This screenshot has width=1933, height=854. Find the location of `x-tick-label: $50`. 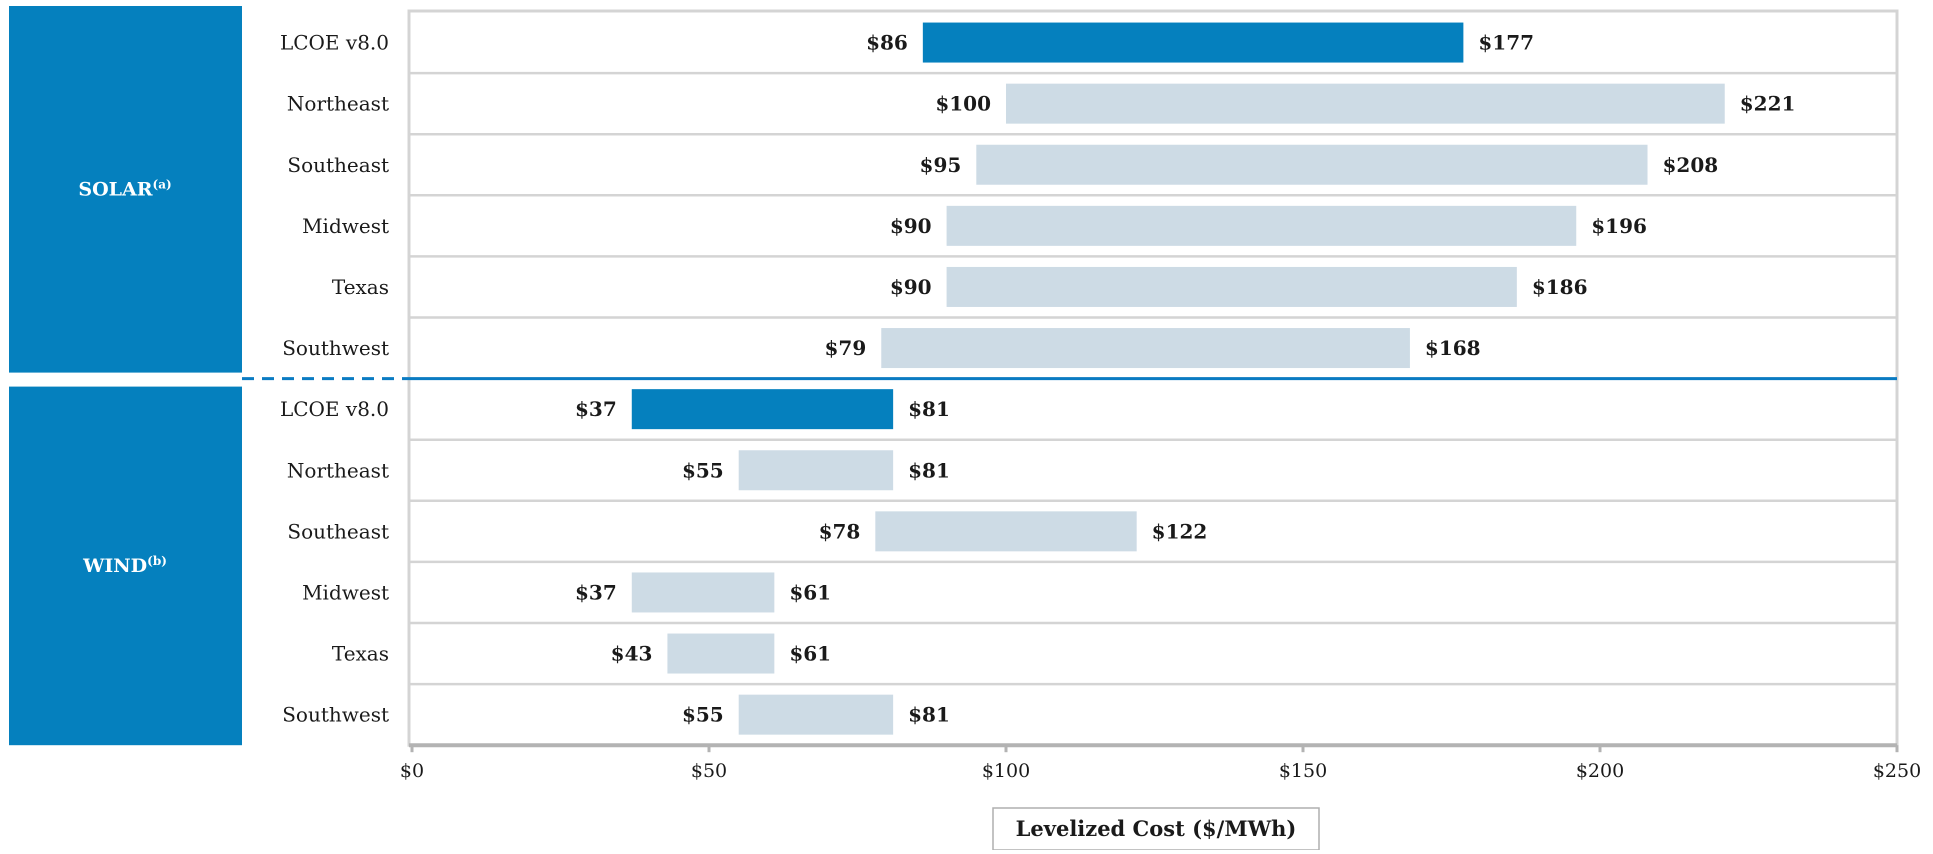

x-tick-label: $50 is located at coordinates (709, 771).